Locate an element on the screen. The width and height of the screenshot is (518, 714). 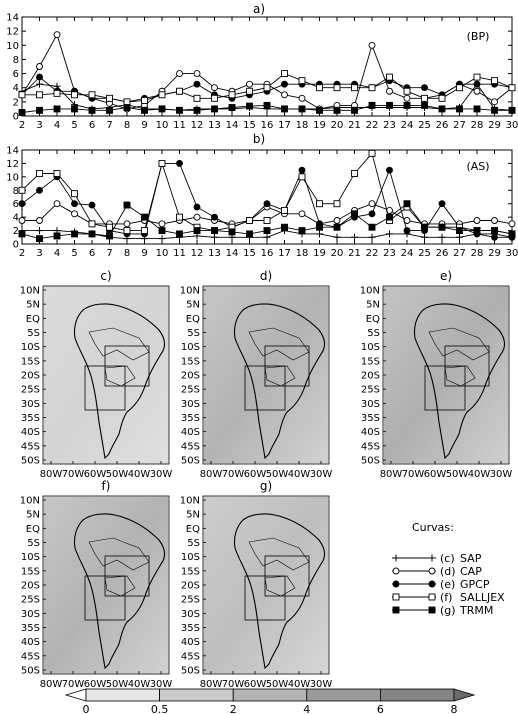
x-tick-label: 7 is located at coordinates (109, 125).